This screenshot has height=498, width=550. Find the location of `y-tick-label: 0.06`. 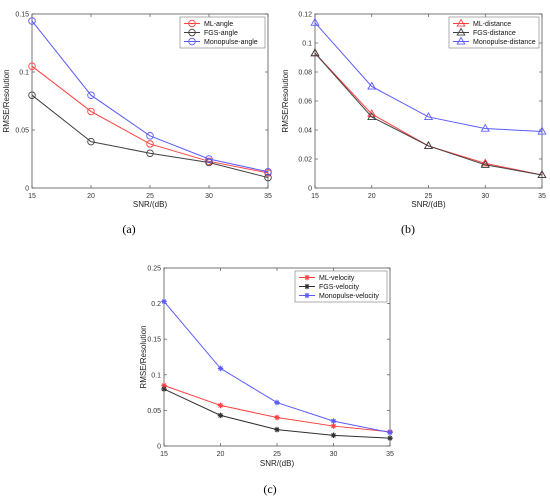

y-tick-label: 0.06 is located at coordinates (305, 102).